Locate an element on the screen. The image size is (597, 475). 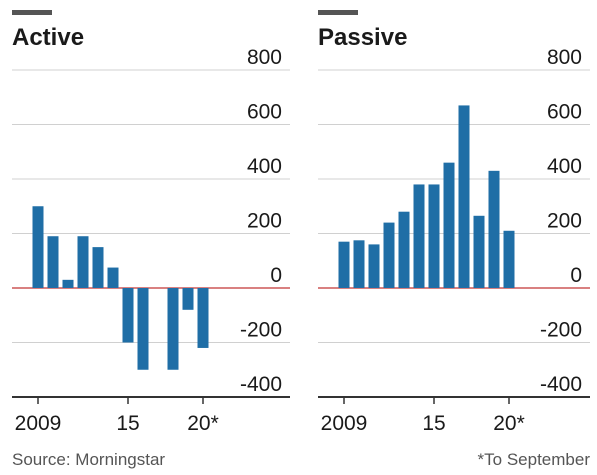
chart-title: Passive is located at coordinates (362, 37).